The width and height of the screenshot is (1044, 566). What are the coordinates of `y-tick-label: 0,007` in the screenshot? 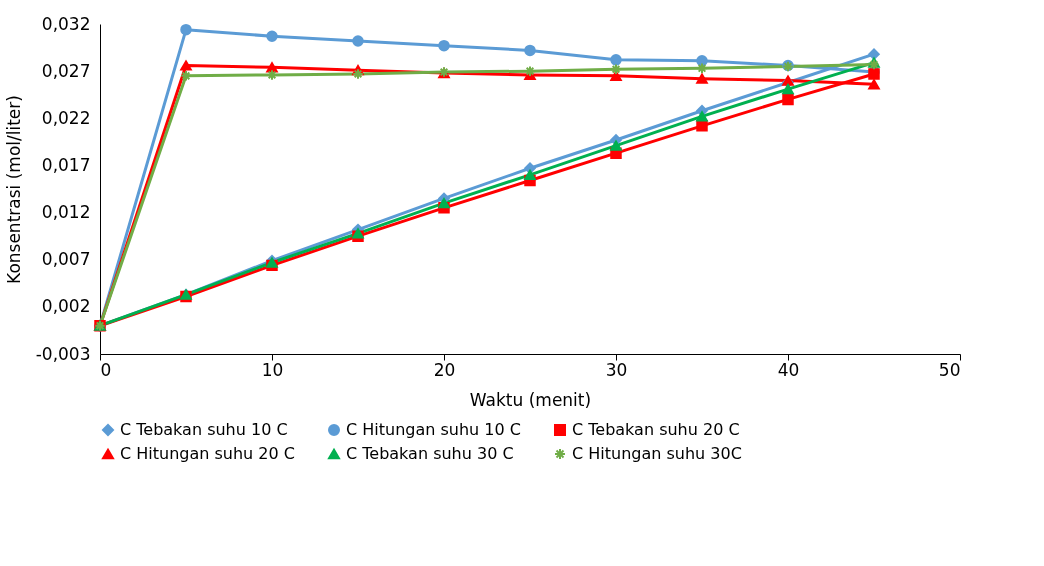 It's located at (66, 259).